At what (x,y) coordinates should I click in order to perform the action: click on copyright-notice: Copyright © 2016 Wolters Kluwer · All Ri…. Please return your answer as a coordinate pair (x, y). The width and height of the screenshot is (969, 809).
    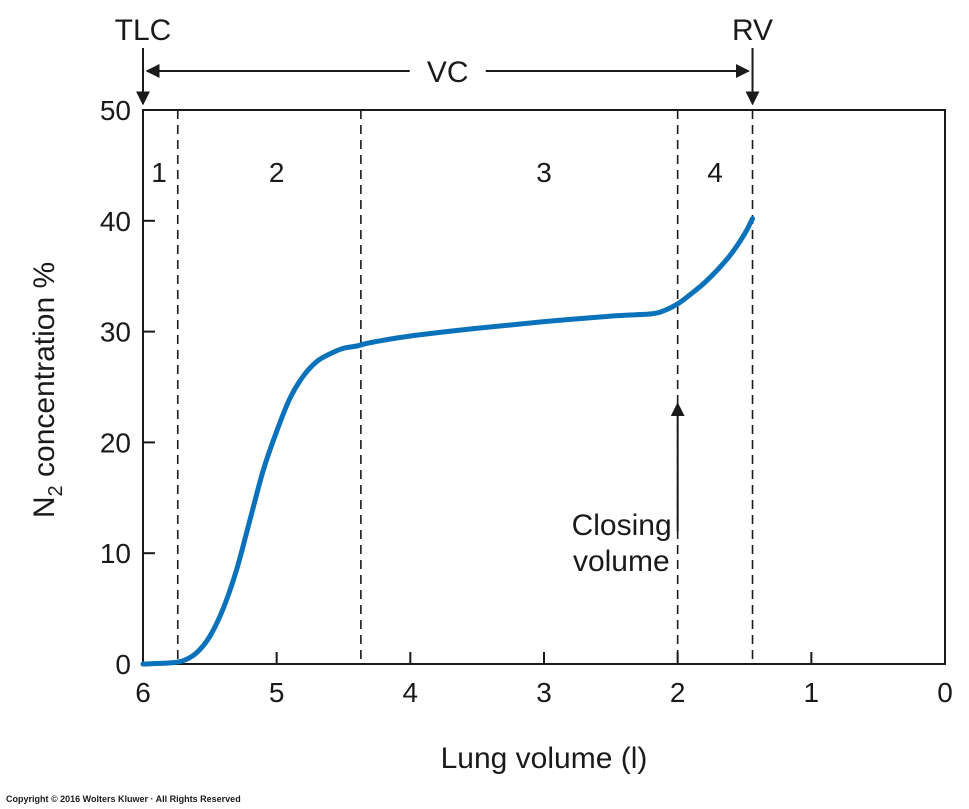
    Looking at the image, I should click on (123, 799).